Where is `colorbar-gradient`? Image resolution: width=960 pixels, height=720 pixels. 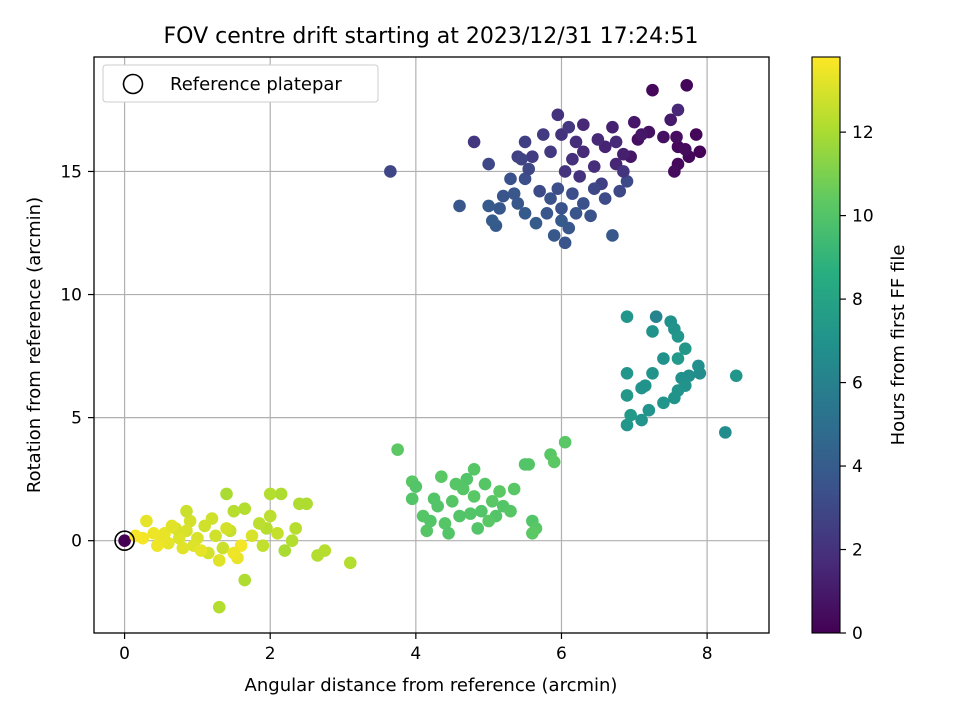 colorbar-gradient is located at coordinates (826, 345).